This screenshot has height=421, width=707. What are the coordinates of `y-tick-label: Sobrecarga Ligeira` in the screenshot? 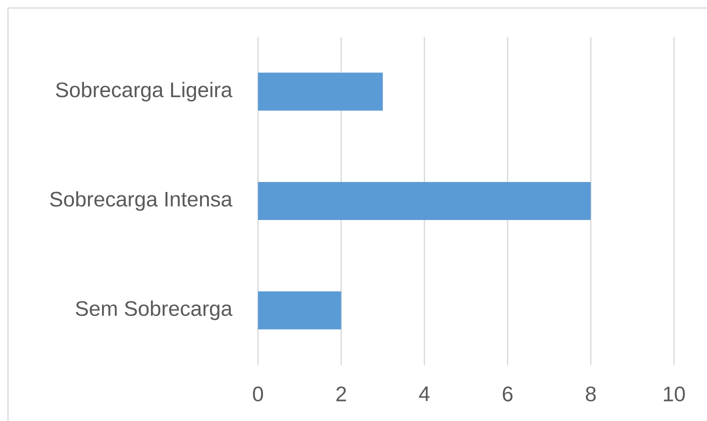 It's located at (144, 92).